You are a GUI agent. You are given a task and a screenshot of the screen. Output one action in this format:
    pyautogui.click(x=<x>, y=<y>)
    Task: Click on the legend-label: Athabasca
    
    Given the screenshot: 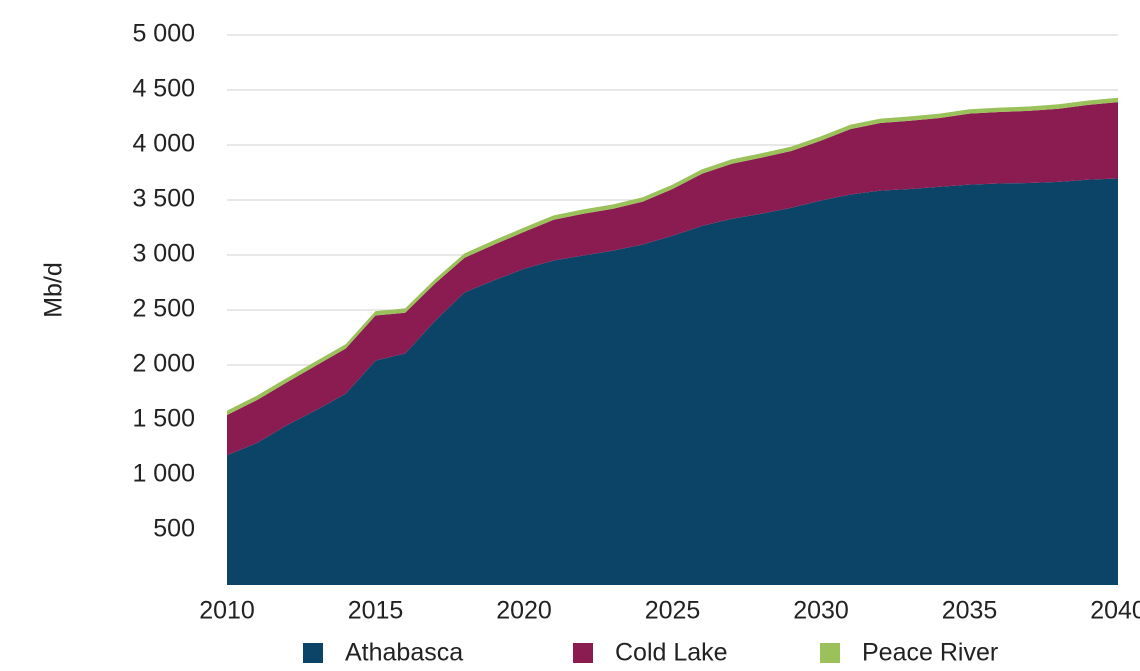 What is the action you would take?
    pyautogui.click(x=404, y=653)
    